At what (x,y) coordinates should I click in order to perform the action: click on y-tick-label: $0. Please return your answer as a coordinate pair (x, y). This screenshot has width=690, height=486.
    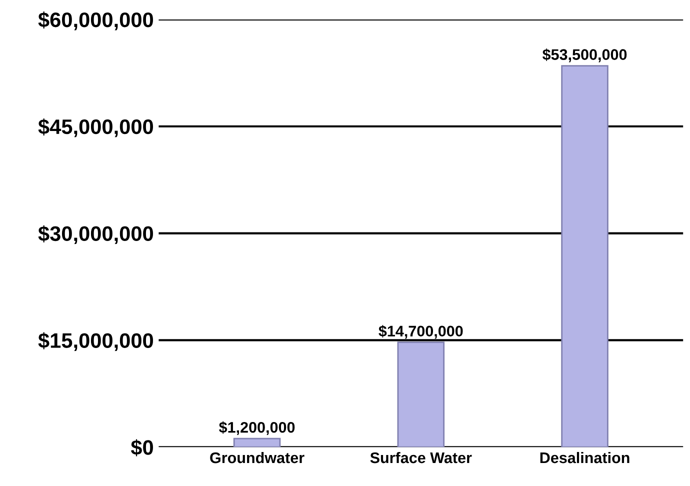
    Looking at the image, I should click on (141, 447).